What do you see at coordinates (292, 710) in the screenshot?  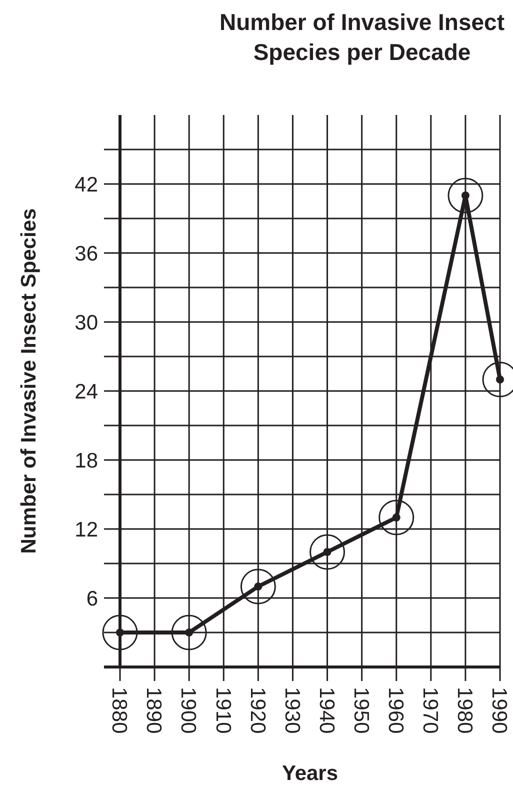 I see `x-tick-label: 1930` at bounding box center [292, 710].